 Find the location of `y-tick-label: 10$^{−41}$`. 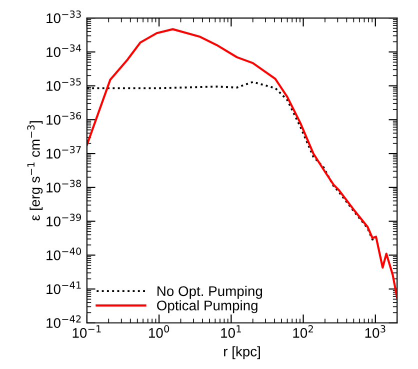

y-tick-label: 10$^{−41}$ is located at coordinates (63, 288).